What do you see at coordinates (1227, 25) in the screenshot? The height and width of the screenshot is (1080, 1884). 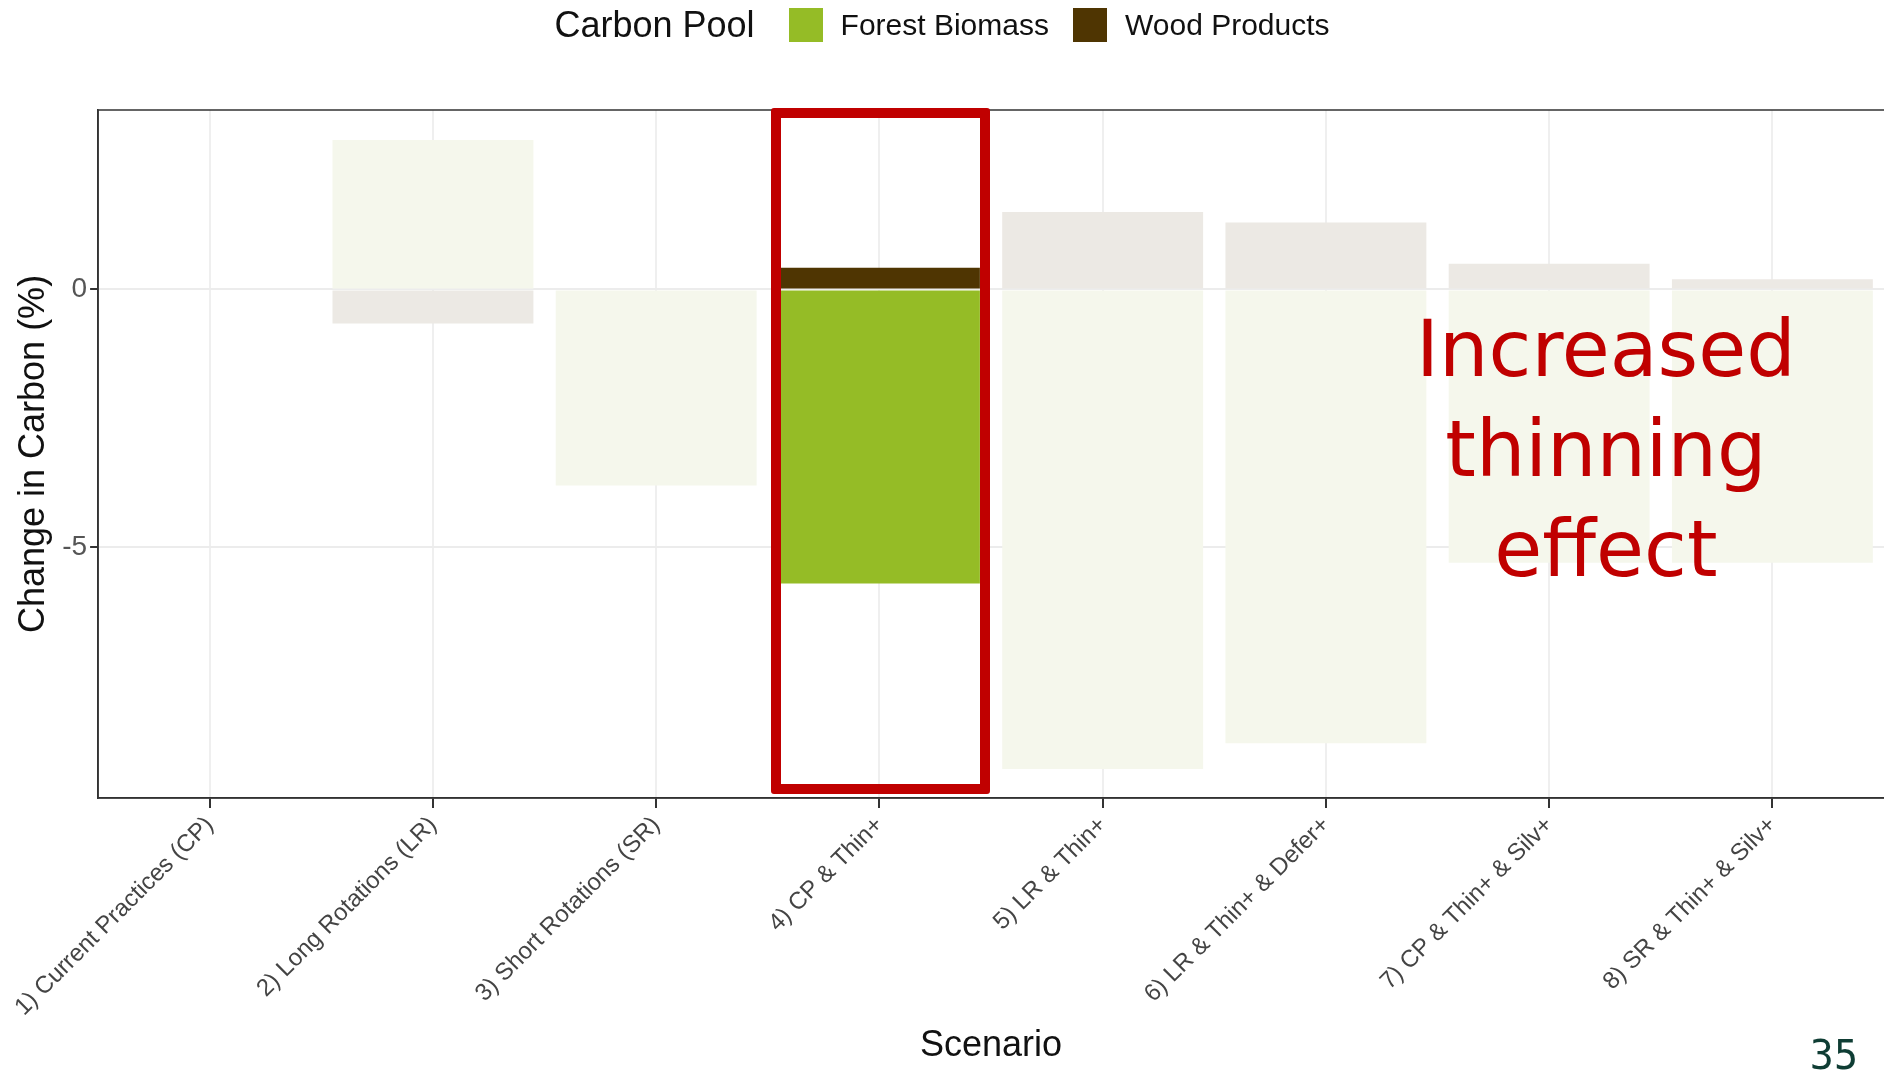 I see `legend-label: Wood Products` at bounding box center [1227, 25].